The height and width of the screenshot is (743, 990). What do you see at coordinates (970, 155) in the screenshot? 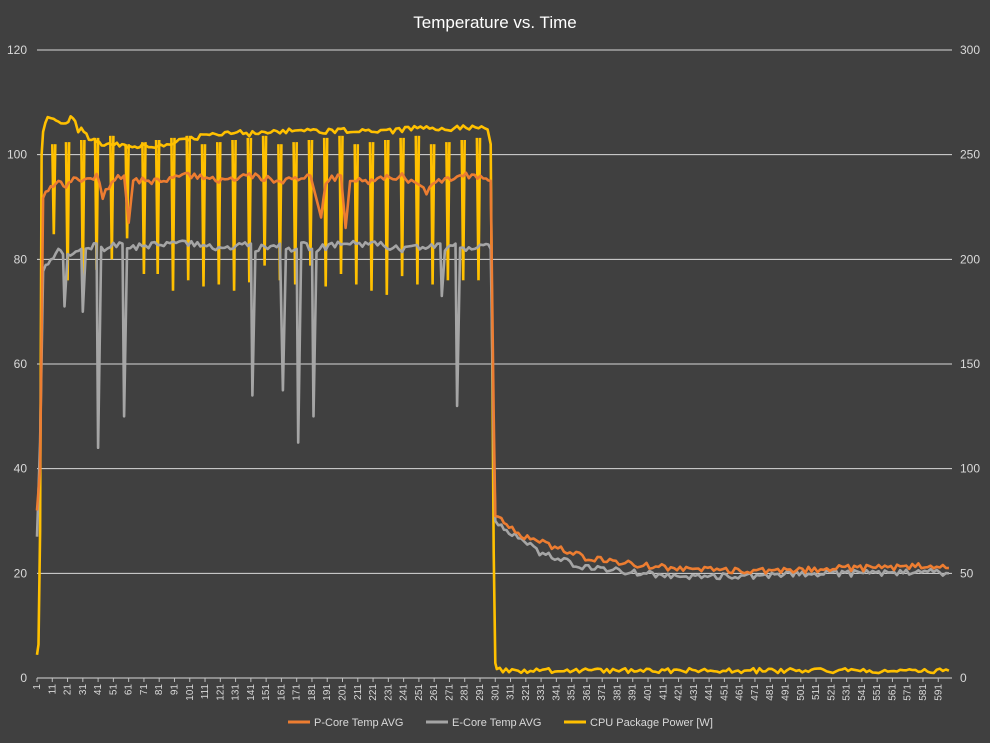
I see `y-right-tick-label: 250` at bounding box center [970, 155].